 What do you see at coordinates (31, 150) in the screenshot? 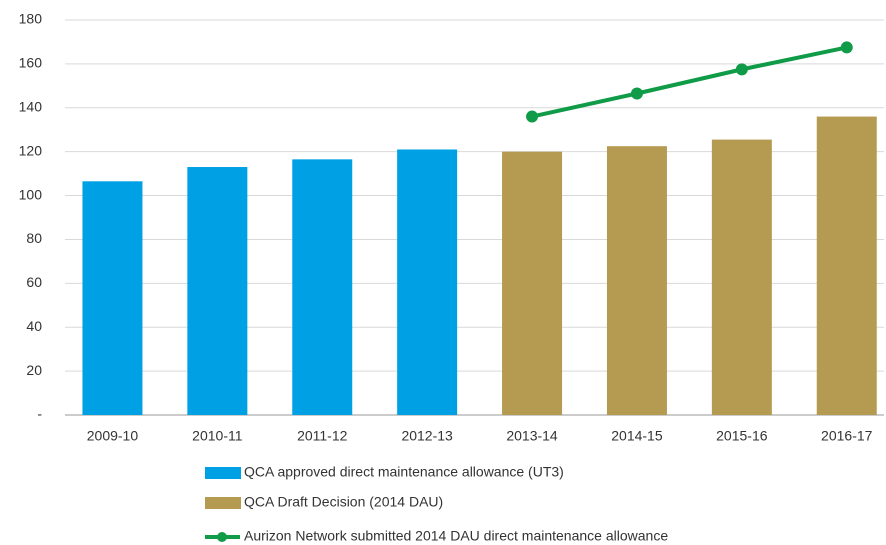
I see `y-tick-label: 120` at bounding box center [31, 150].